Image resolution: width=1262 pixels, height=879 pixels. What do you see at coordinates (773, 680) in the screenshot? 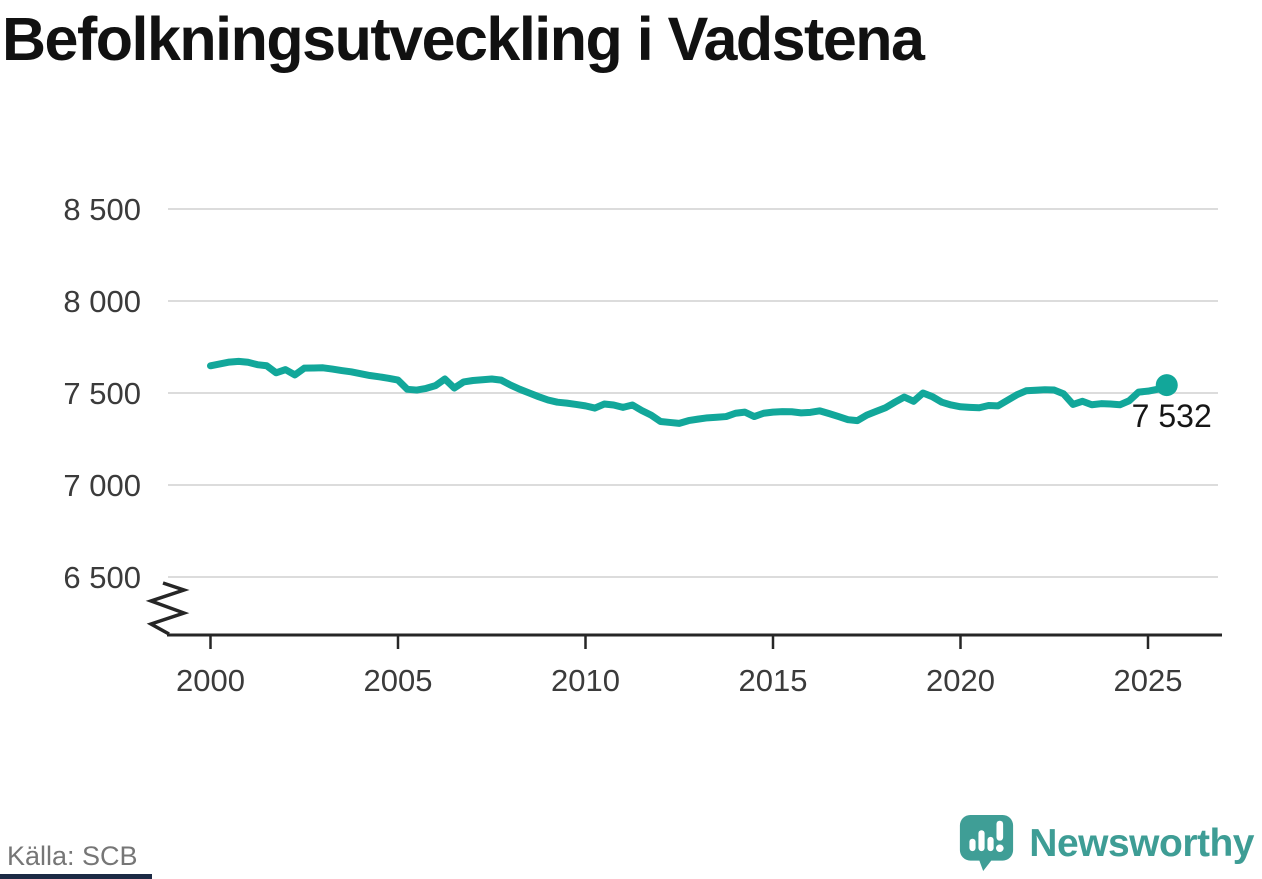
I see `x-tick-label: 2015` at bounding box center [773, 680].